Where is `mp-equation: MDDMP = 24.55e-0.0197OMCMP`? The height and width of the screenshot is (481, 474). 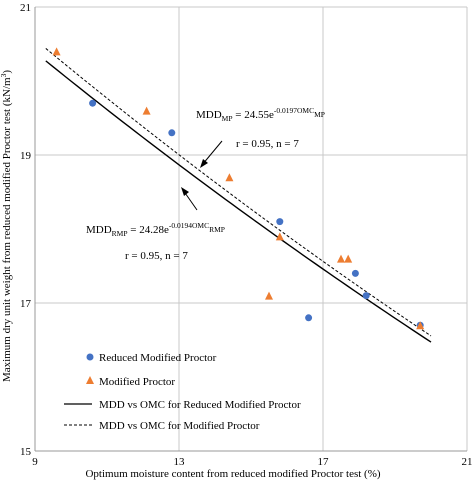 mp-equation: MDDMP = 24.55e-0.0197OMCMP is located at coordinates (260, 114).